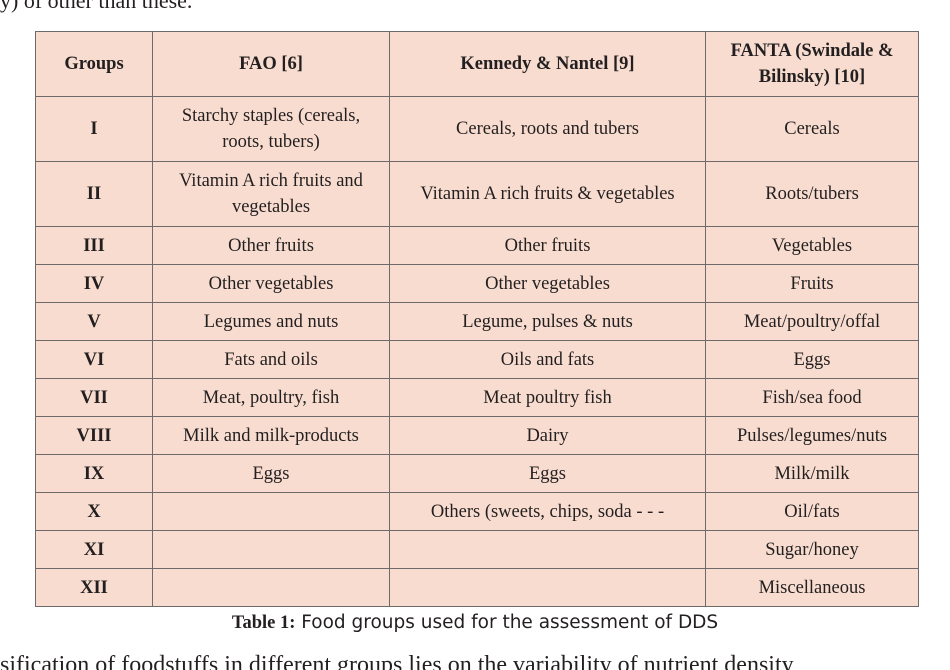 The image size is (950, 670). I want to click on group-cell: XII, so click(94, 587).